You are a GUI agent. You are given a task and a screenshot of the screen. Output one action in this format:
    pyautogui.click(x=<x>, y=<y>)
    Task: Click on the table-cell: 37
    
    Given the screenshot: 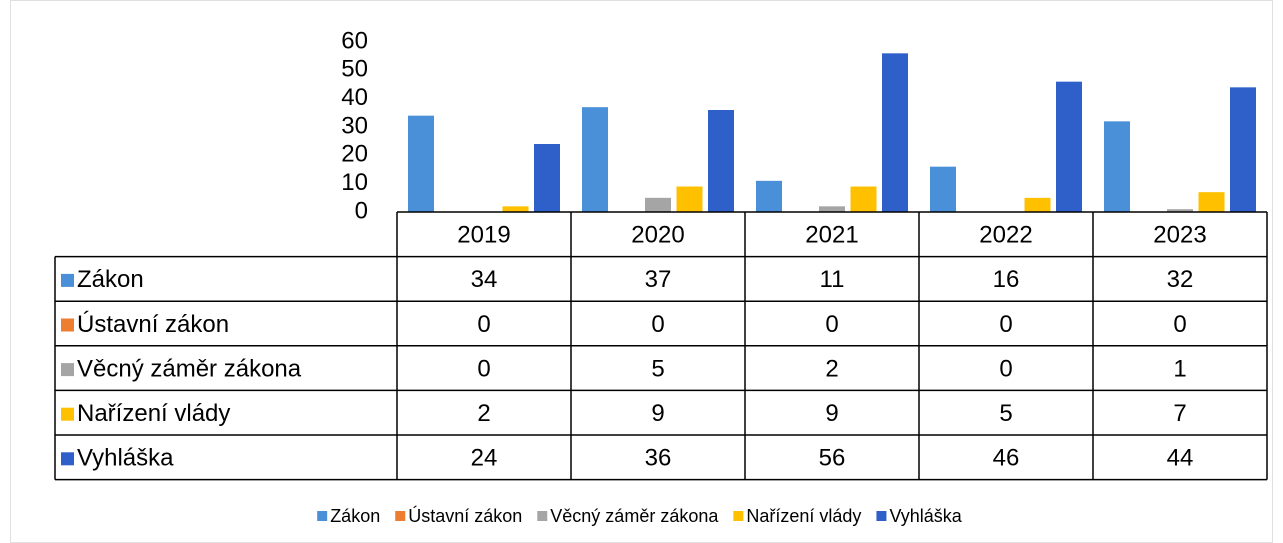 What is the action you would take?
    pyautogui.click(x=658, y=279)
    